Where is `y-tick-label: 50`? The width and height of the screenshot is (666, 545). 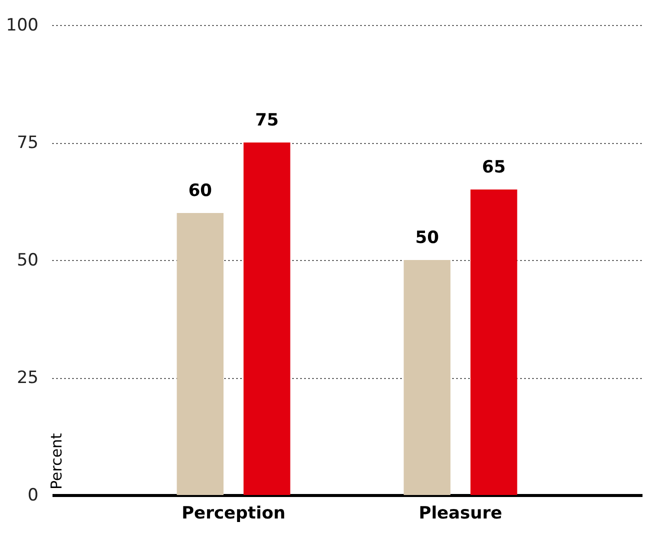 y-tick-label: 50 is located at coordinates (27, 260).